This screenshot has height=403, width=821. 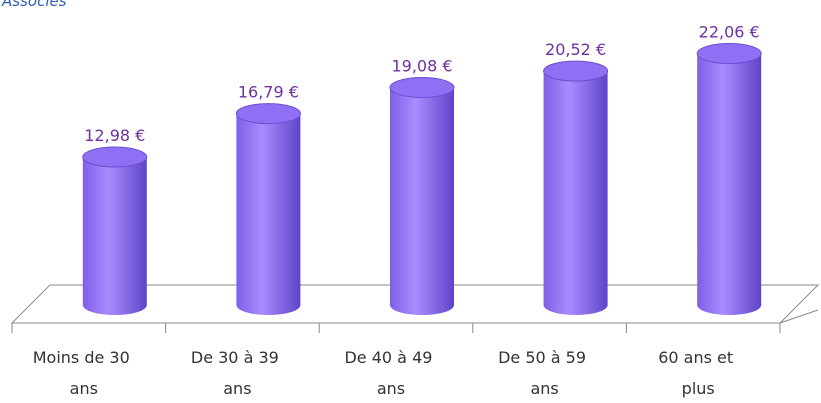 What do you see at coordinates (421, 65) in the screenshot?
I see `value-label: 19,08 €` at bounding box center [421, 65].